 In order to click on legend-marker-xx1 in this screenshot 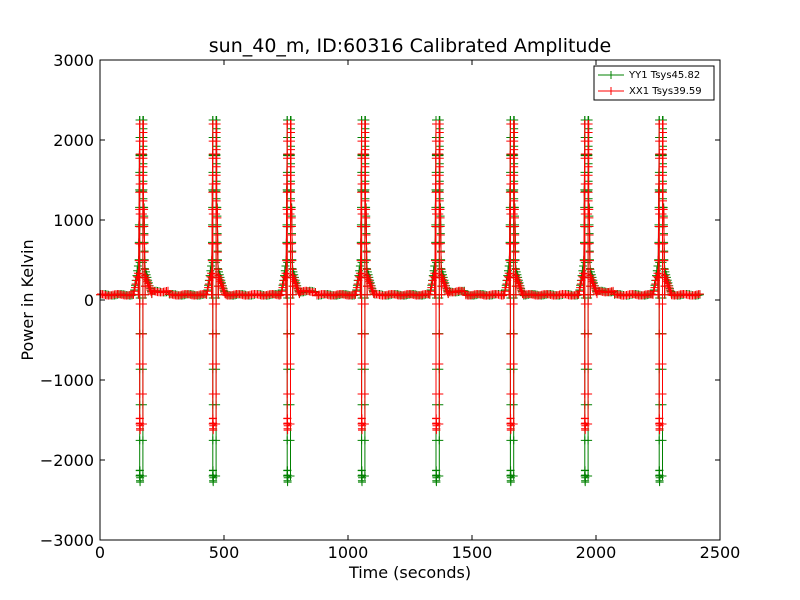, I will do `click(611, 91)`.